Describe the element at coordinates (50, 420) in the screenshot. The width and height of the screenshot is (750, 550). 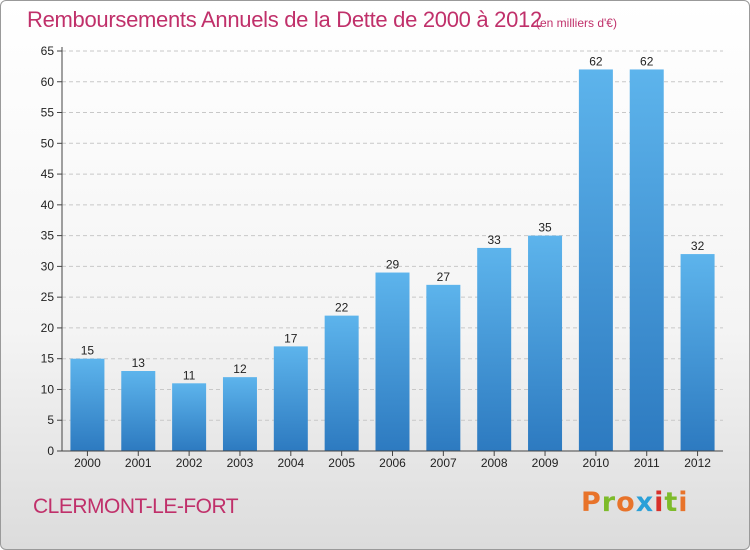
I see `y-tick-label: 5` at that location.